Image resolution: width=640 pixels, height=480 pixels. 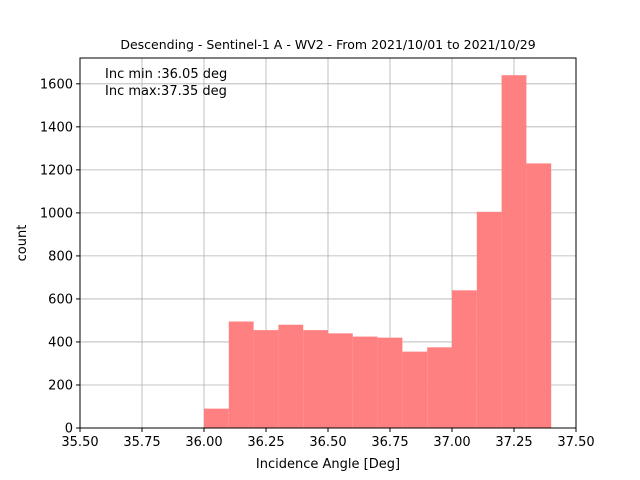 What do you see at coordinates (79, 442) in the screenshot?
I see `x-tick-label: 35.50` at bounding box center [79, 442].